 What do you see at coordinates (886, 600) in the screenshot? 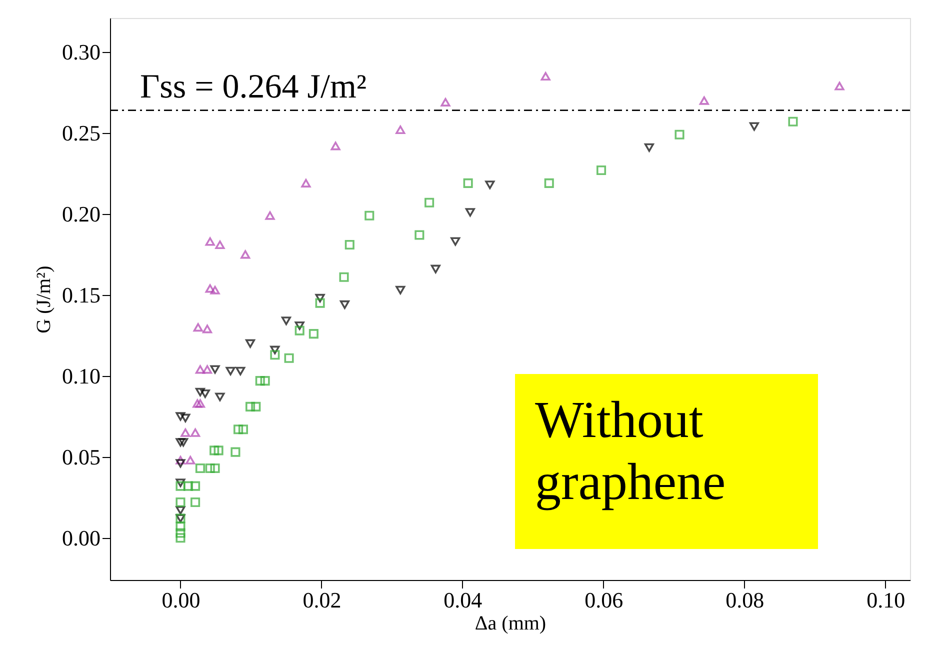
I see `x-tick-label: 0.10` at bounding box center [886, 600].